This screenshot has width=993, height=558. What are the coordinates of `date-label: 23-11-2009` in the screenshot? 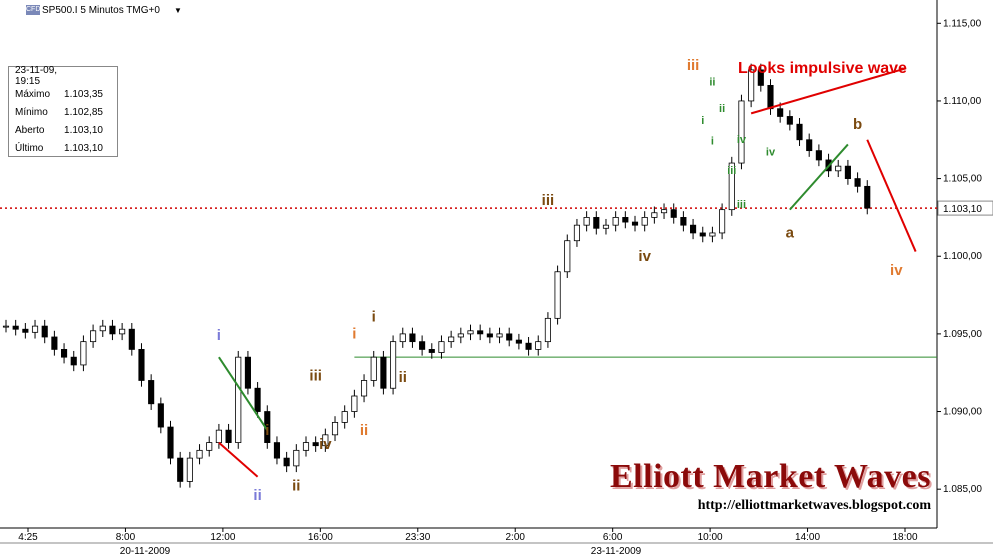 It's located at (616, 551).